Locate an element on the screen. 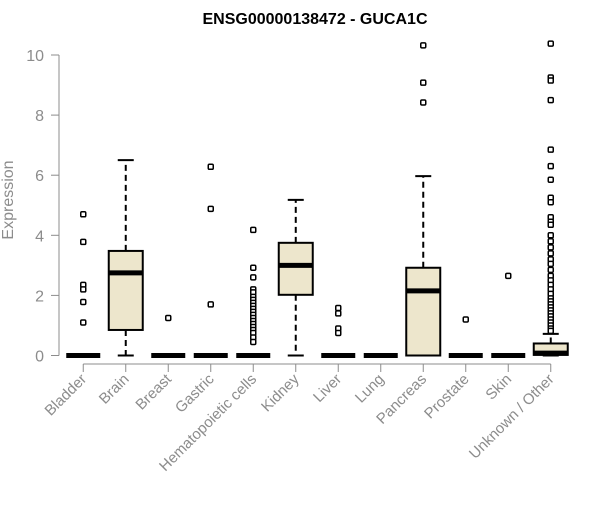 The height and width of the screenshot is (505, 600). y-tick-label: 8 is located at coordinates (39, 116).